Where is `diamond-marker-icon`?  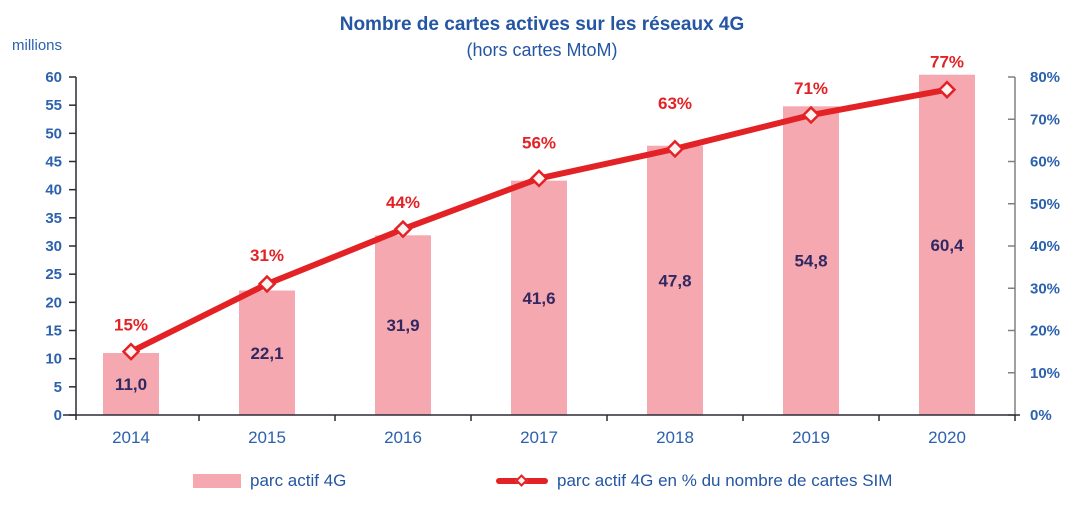
diamond-marker-icon is located at coordinates (521, 480).